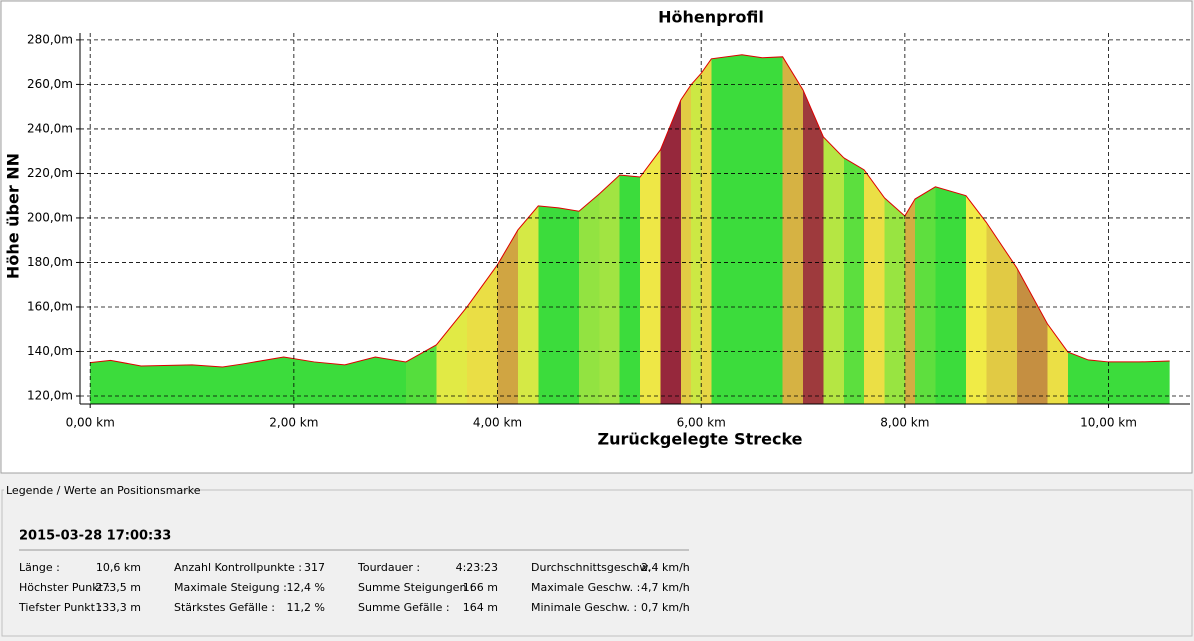 The width and height of the screenshot is (1194, 641). What do you see at coordinates (477, 567) in the screenshot?
I see `info-value: 4:23:23` at bounding box center [477, 567].